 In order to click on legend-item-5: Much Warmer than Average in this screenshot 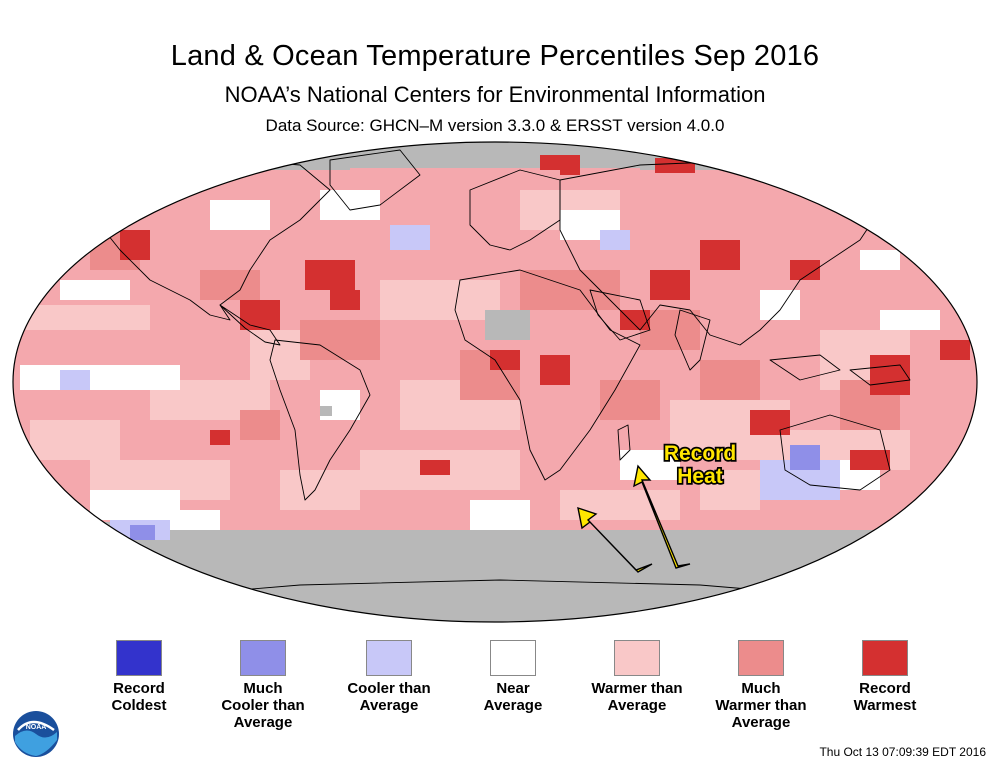, I will do `click(761, 685)`.